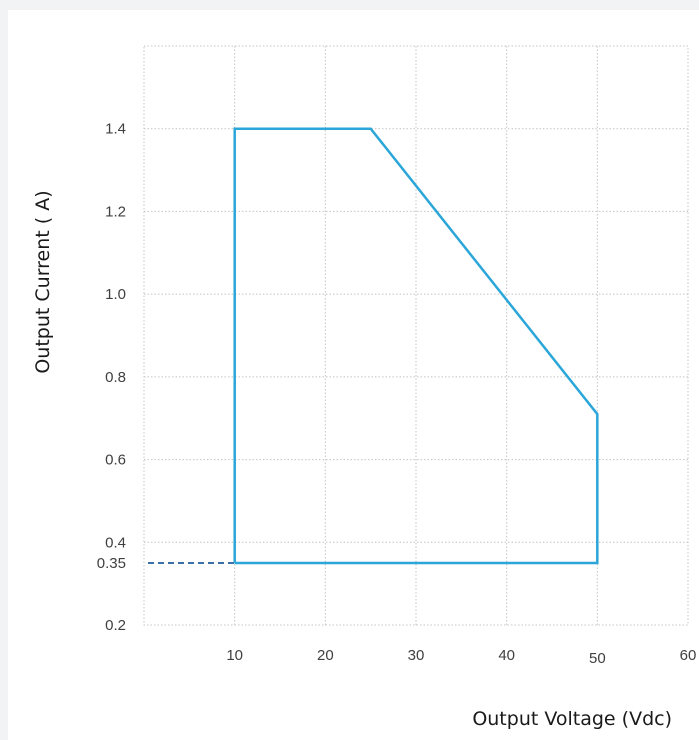 This screenshot has height=740, width=699. I want to click on y-tick-label: 1.0, so click(115, 294).